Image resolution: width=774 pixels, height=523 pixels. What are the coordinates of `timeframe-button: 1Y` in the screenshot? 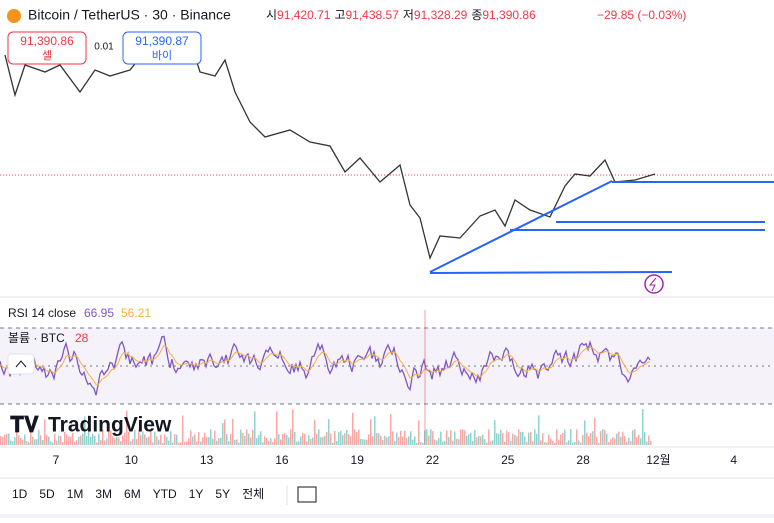 It's located at (196, 494).